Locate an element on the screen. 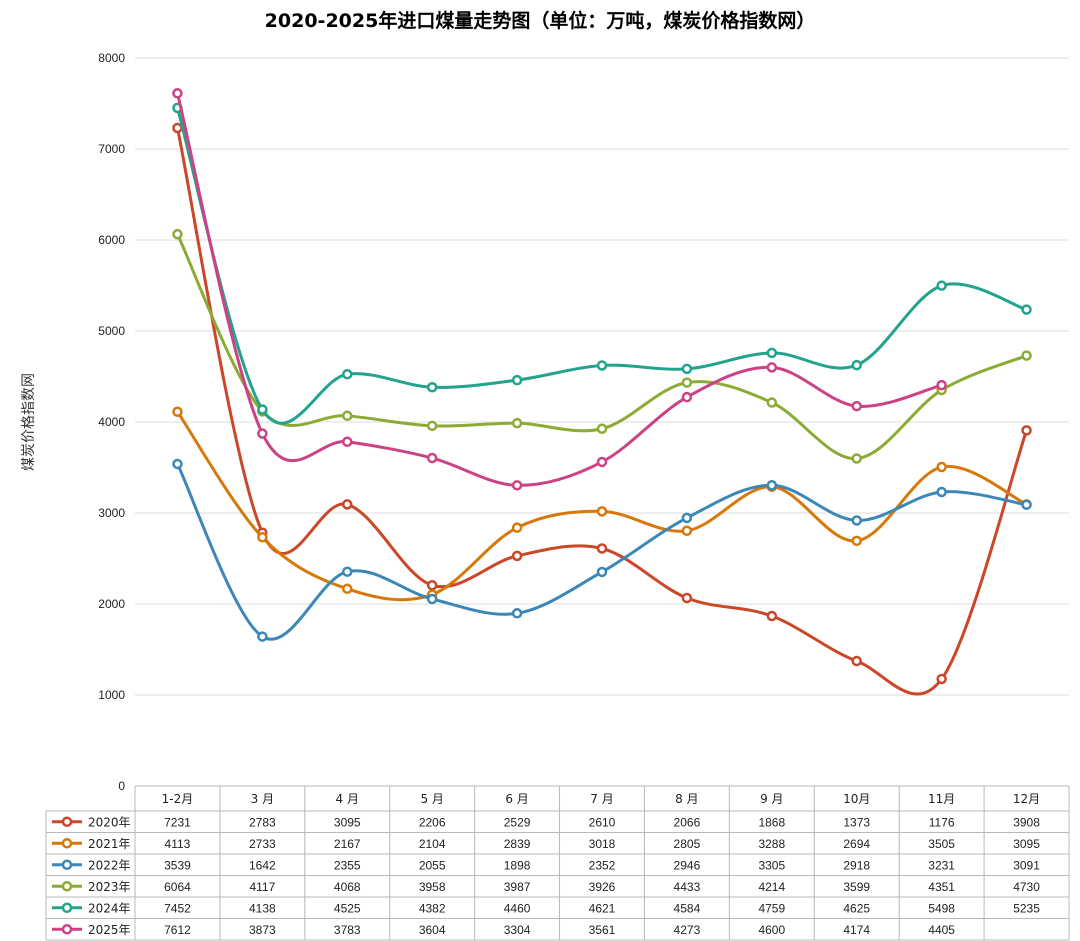 The height and width of the screenshot is (941, 1080). data-label: 1176 is located at coordinates (942, 822).